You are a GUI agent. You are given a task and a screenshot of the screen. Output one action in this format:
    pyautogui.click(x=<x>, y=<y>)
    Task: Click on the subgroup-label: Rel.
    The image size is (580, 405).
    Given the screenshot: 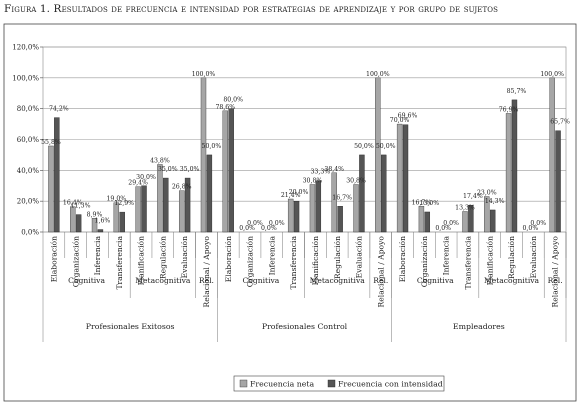 What is the action you would take?
    pyautogui.click(x=555, y=280)
    